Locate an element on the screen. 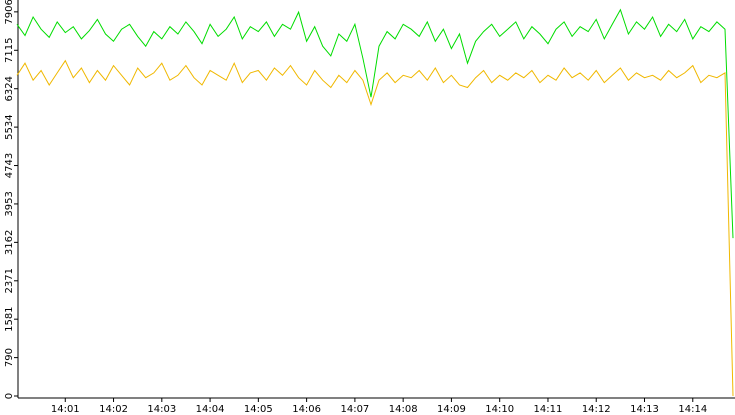 This screenshot has height=415, width=735. y-tick-label: 1581 is located at coordinates (9, 318).